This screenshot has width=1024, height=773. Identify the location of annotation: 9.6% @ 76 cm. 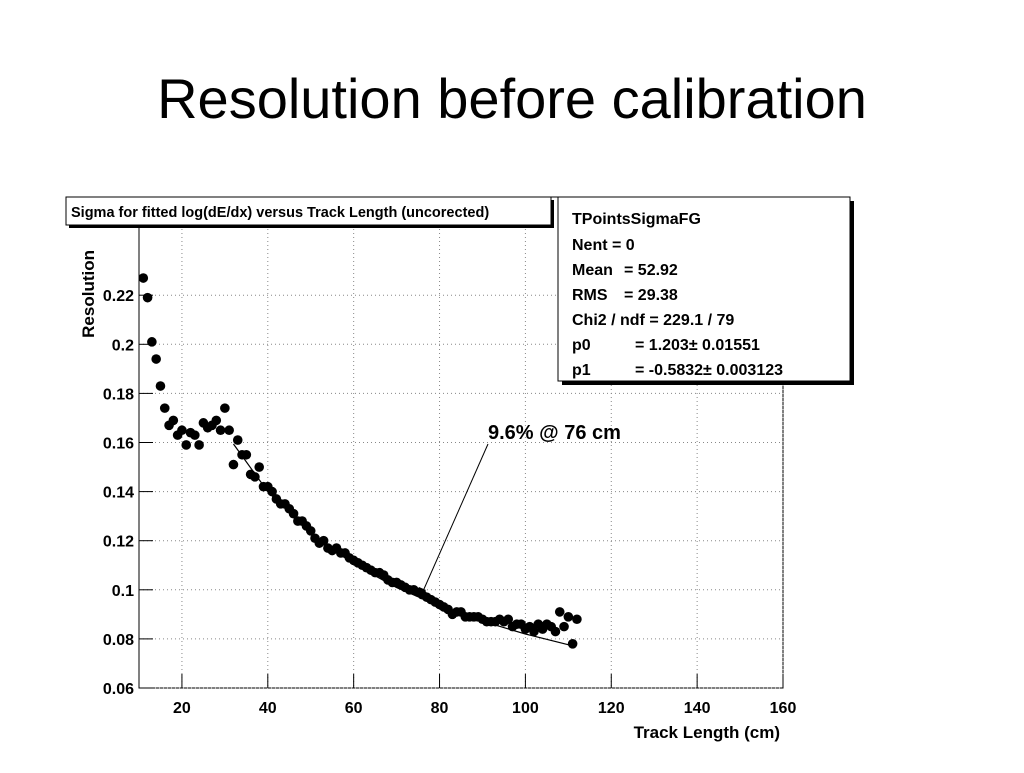
(554, 433).